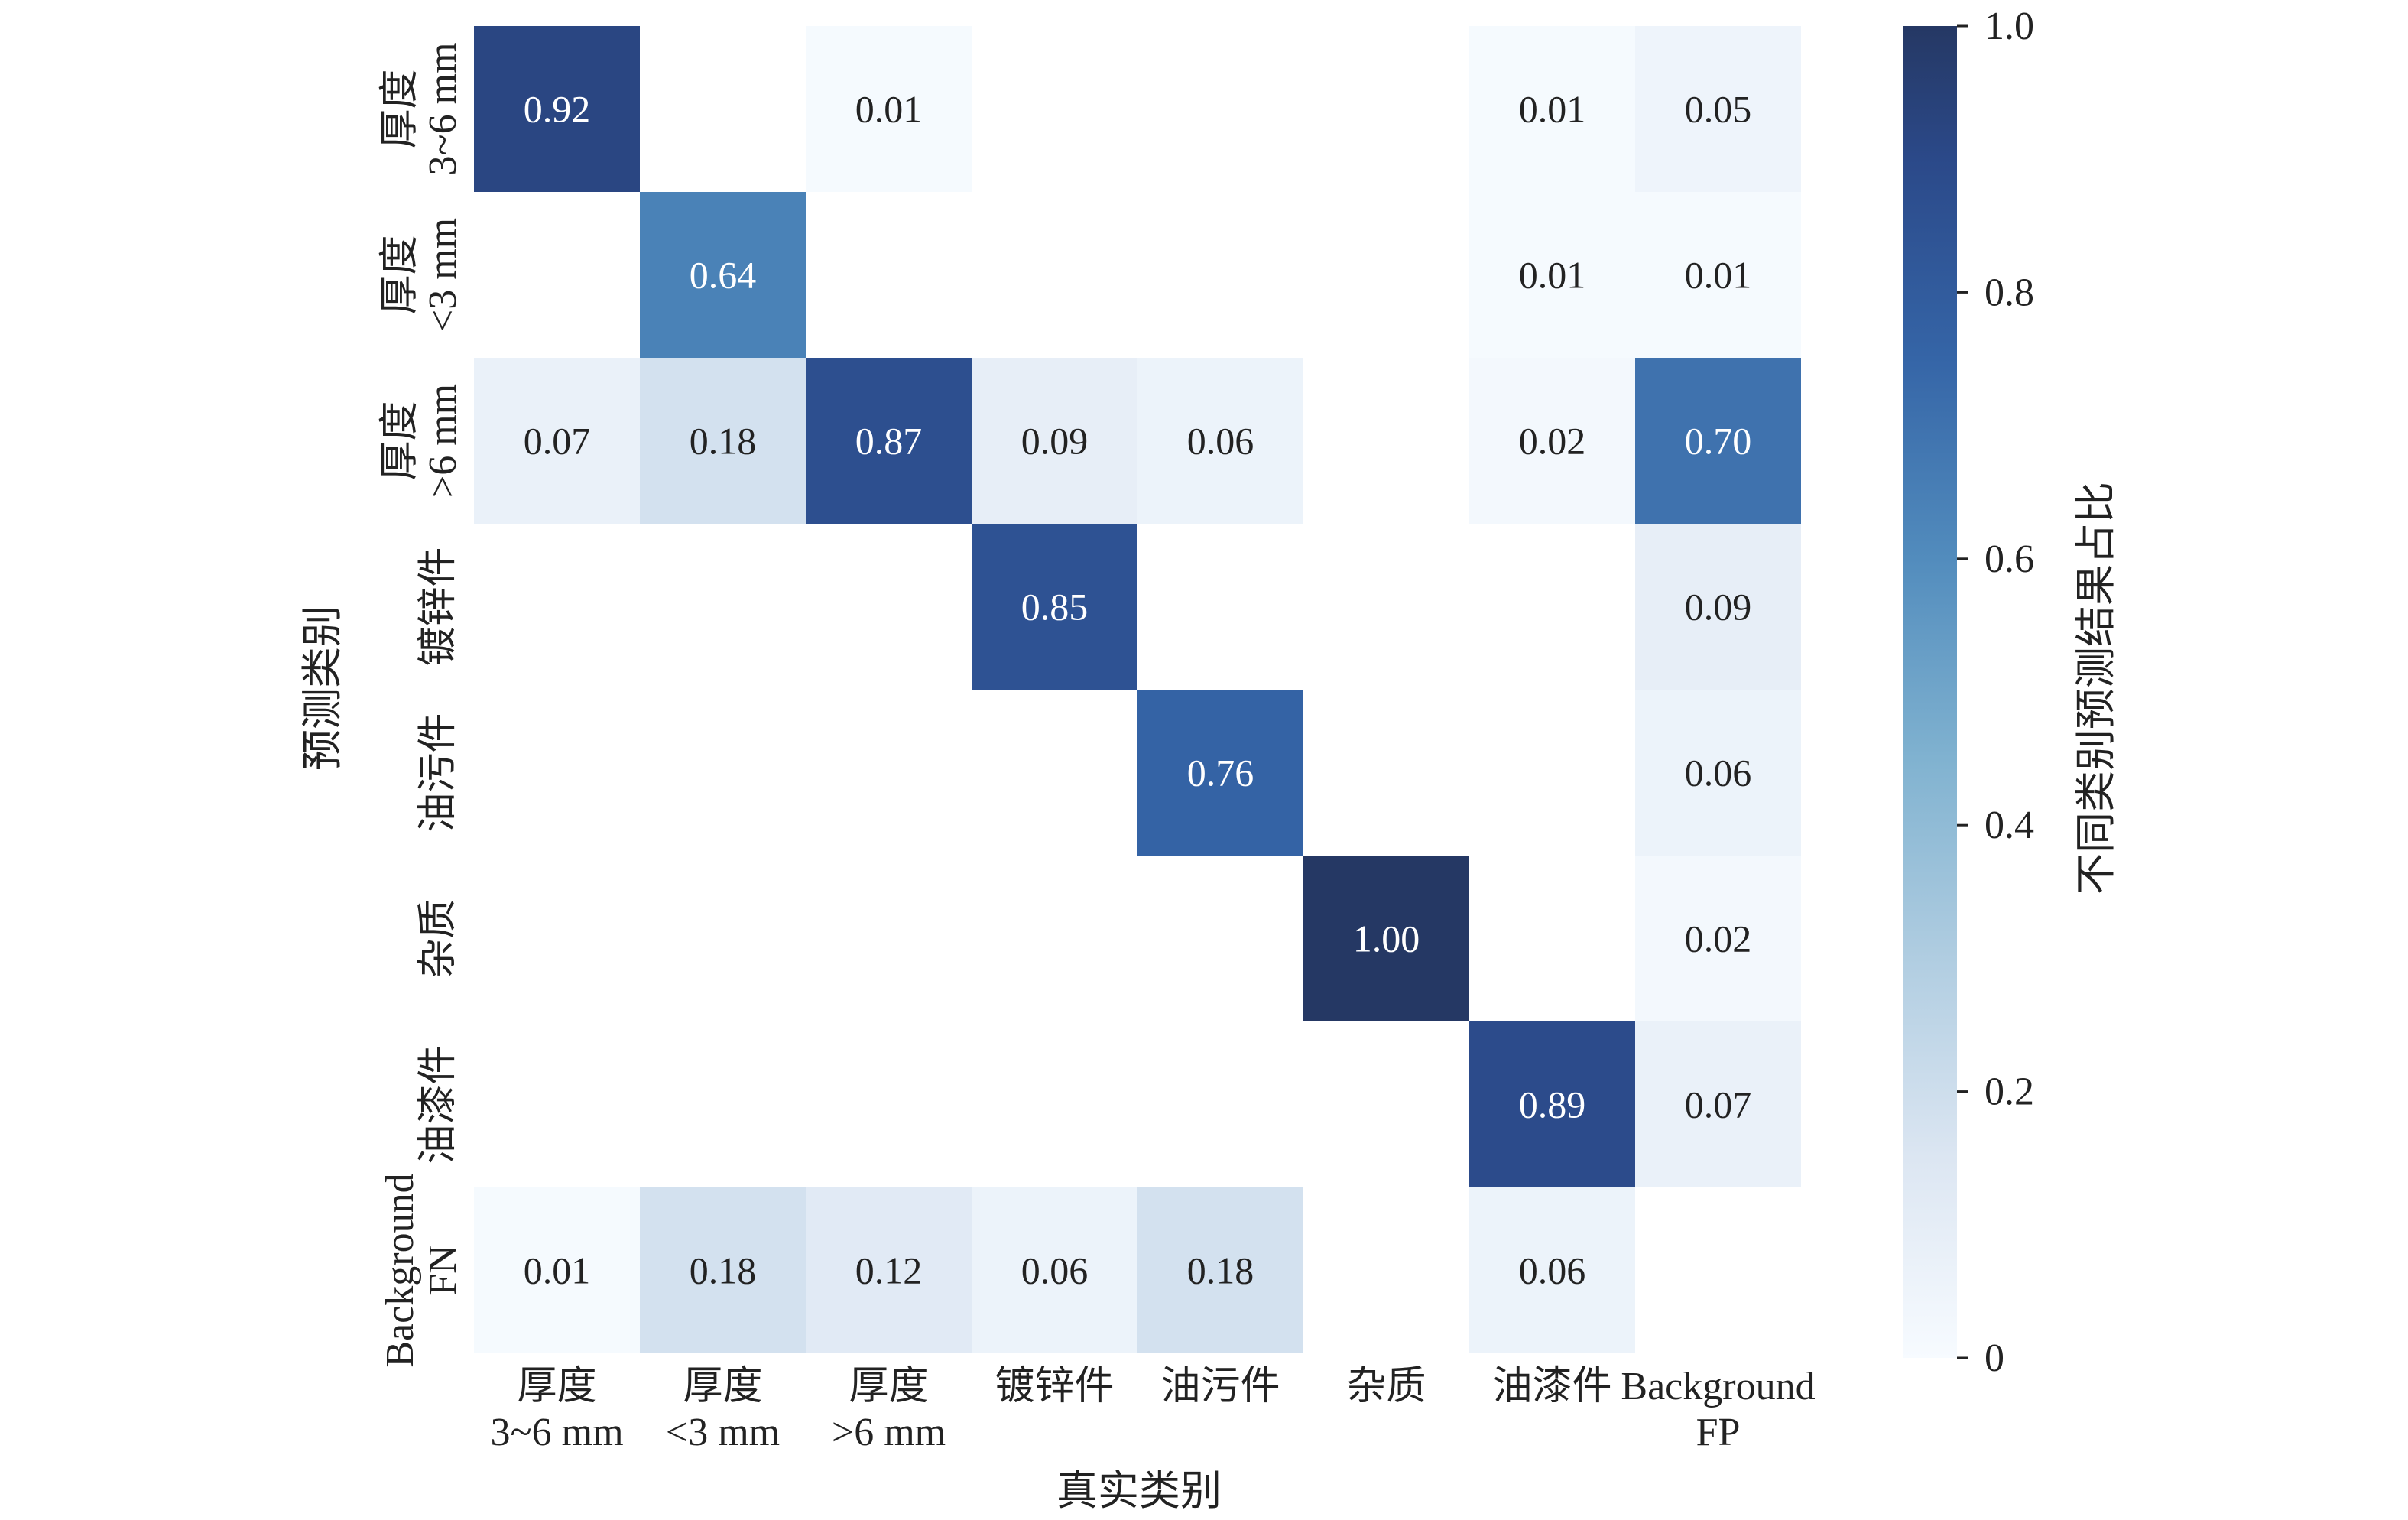 This screenshot has width=2408, height=1520. I want to click on cell-value-label-r3-c7: 0.09, so click(1719, 607).